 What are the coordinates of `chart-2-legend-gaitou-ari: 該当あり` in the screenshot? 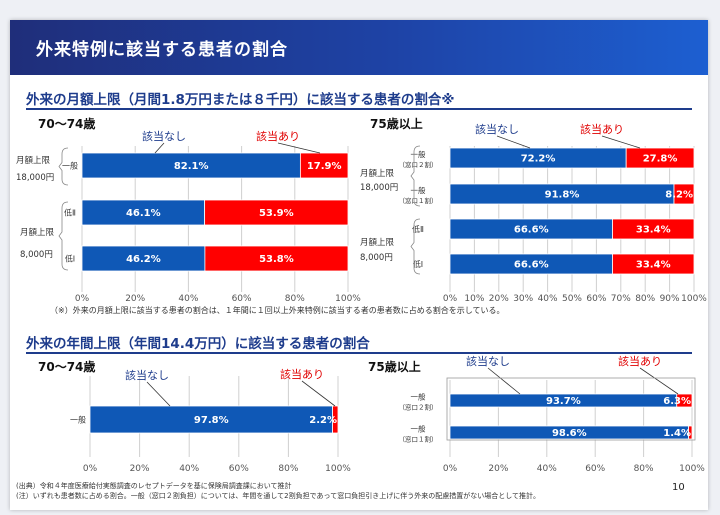 It's located at (302, 374).